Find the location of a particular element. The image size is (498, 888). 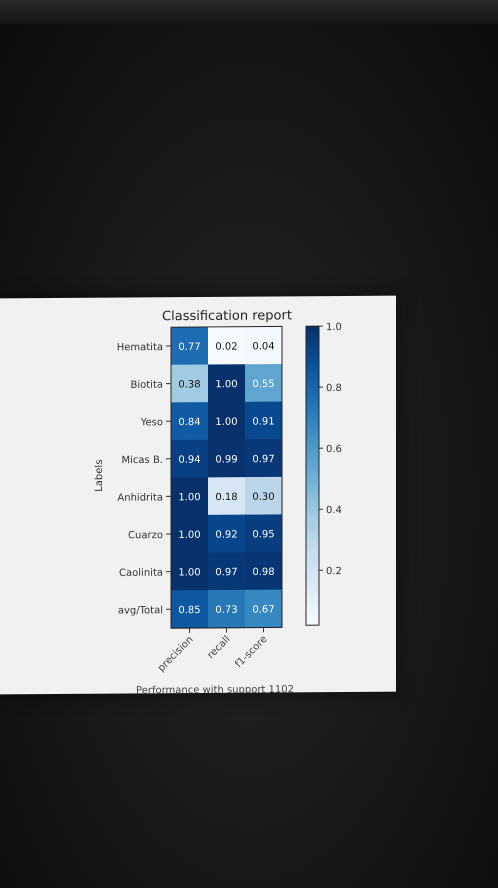

cell-value-label: 0.55 is located at coordinates (263, 384).